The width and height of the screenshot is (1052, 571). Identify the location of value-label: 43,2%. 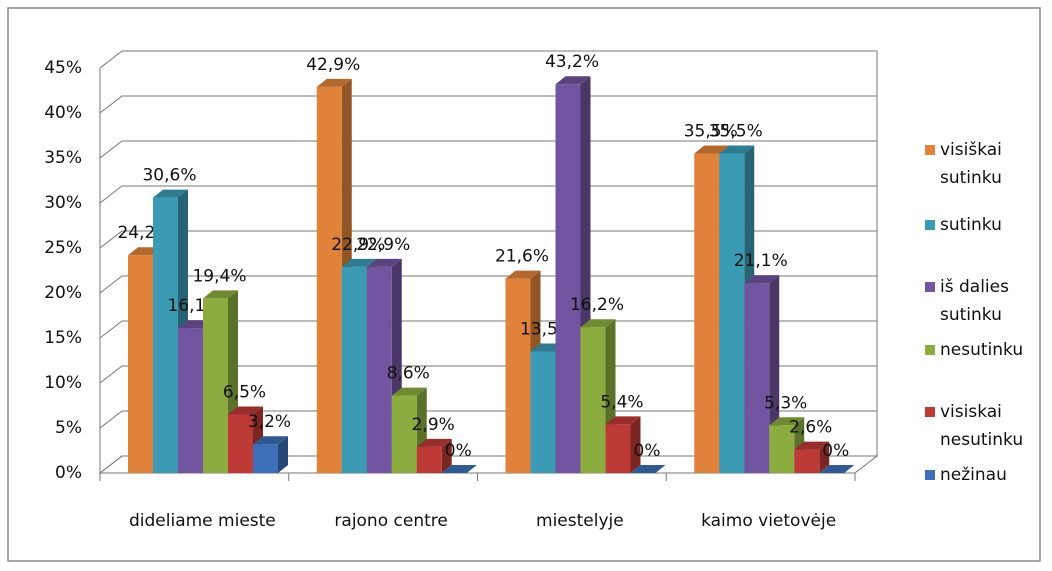
(572, 62).